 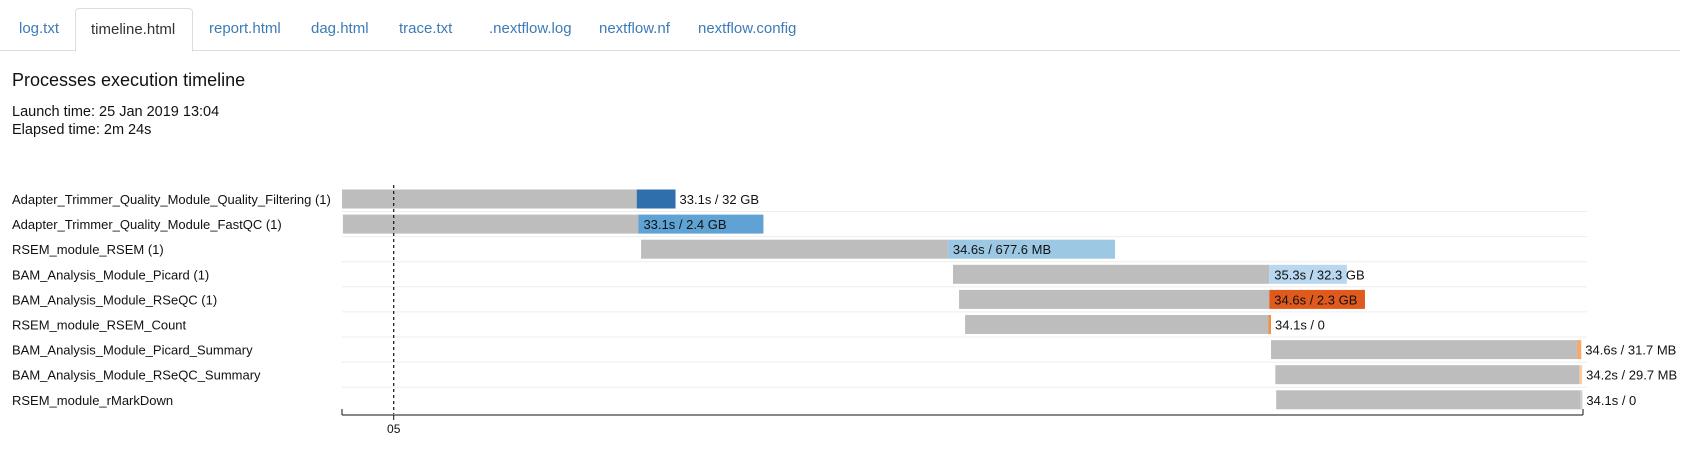 What do you see at coordinates (720, 199) in the screenshot?
I see `bar-label: 33.1s / 32 GB` at bounding box center [720, 199].